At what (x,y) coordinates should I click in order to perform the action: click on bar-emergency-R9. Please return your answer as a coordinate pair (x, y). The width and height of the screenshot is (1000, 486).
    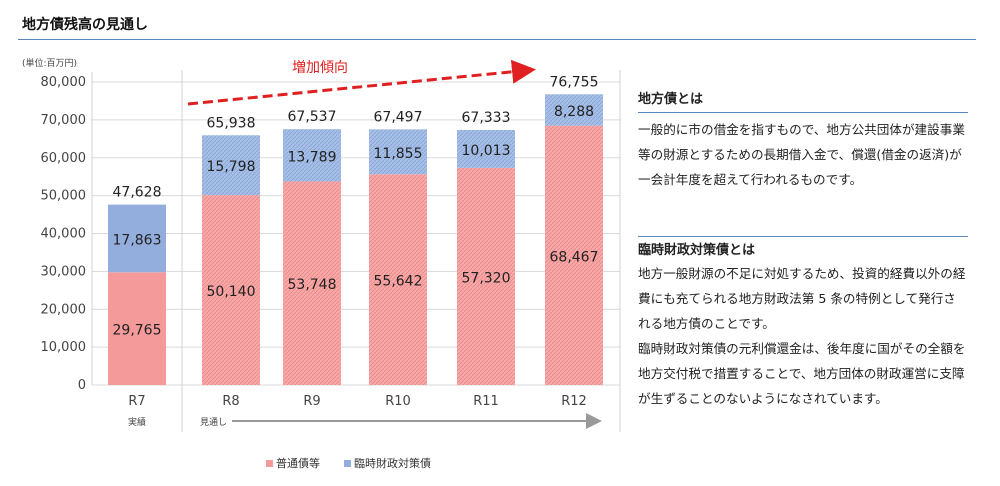
    Looking at the image, I should click on (312, 155).